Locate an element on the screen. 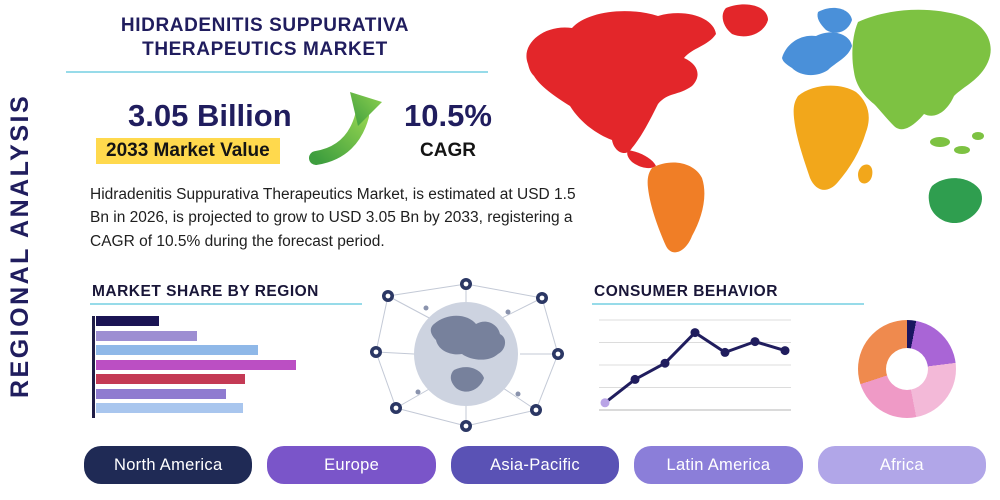 This screenshot has height=500, width=1000. market-share-bar-chart is located at coordinates (199, 367).